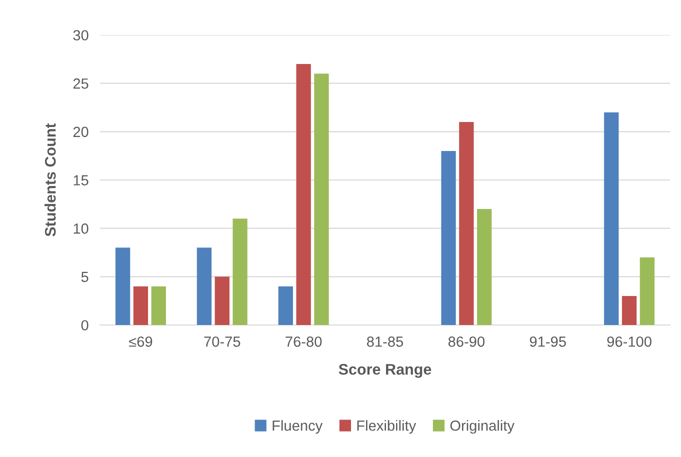  Describe the element at coordinates (482, 427) in the screenshot. I see `legend-label: Originality` at that location.